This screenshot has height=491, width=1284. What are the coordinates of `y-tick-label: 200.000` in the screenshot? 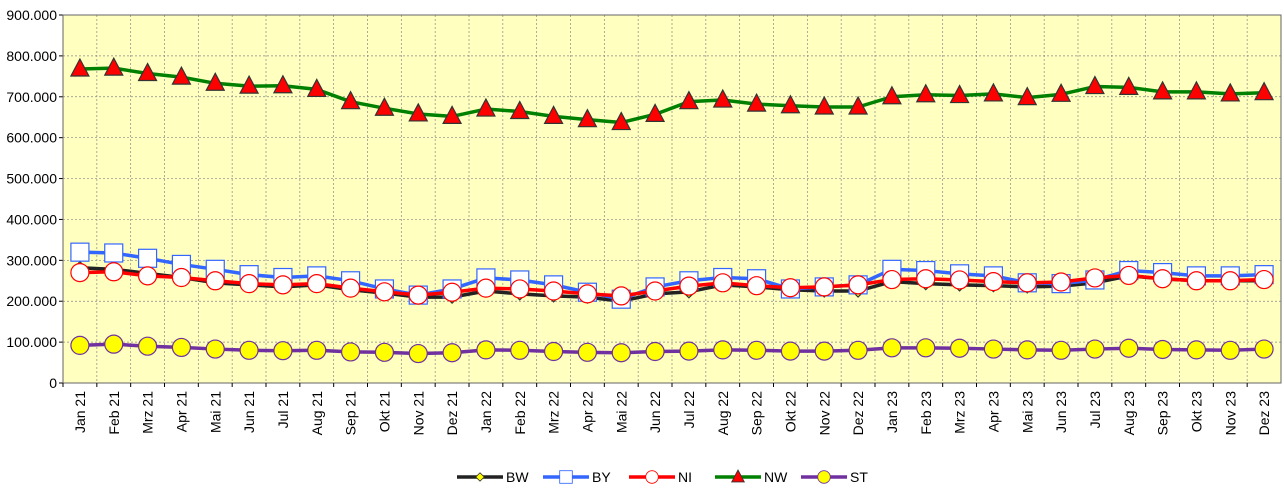 It's located at (31, 301).